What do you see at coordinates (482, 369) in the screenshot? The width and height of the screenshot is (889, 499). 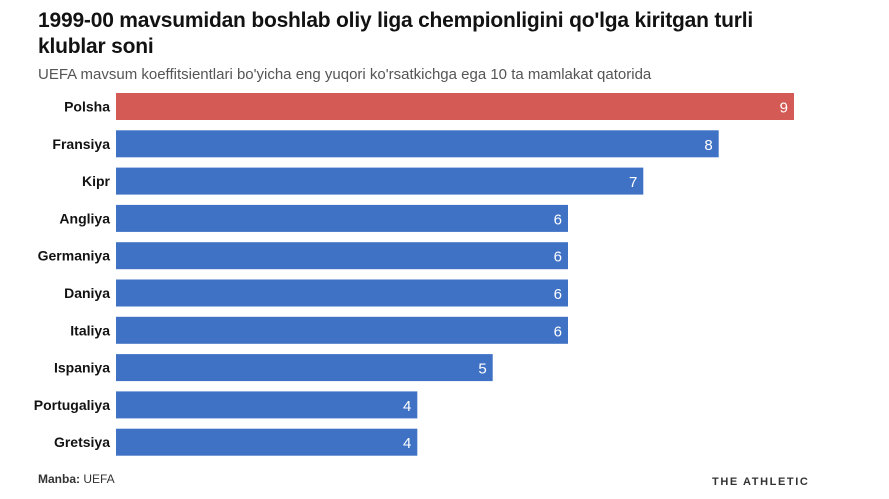 I see `value-label: 5` at bounding box center [482, 369].